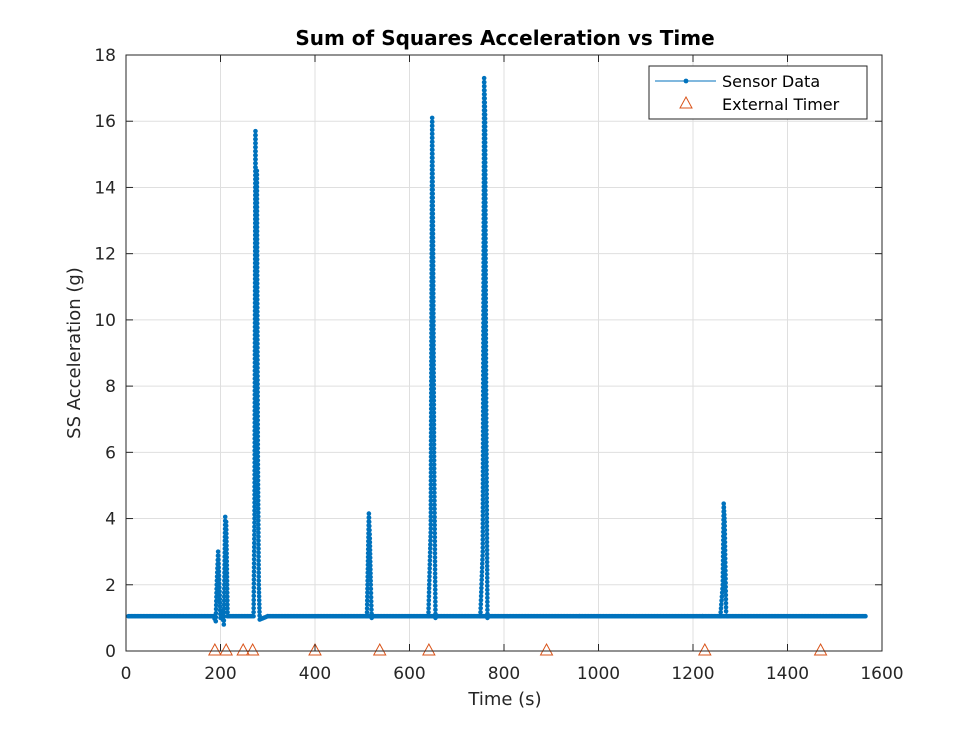 This screenshot has height=732, width=977. I want to click on y-tick-label: 2, so click(110, 586).